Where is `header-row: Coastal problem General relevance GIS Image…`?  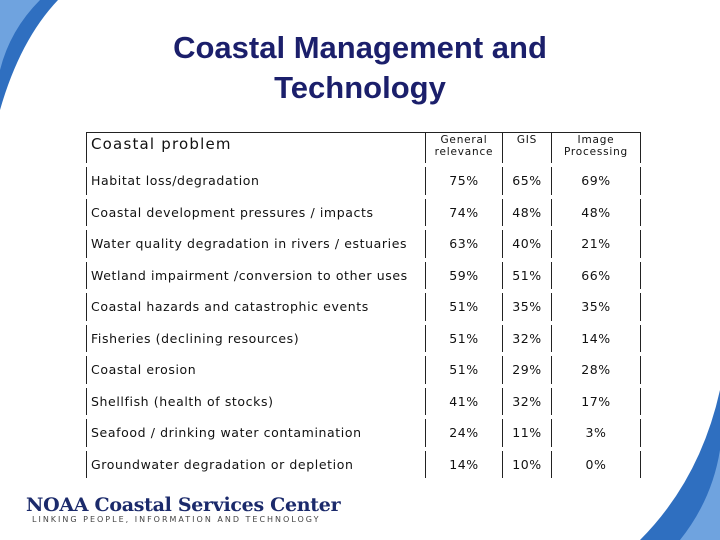
header-row: Coastal problem General relevance GIS Image… is located at coordinates (363, 149).